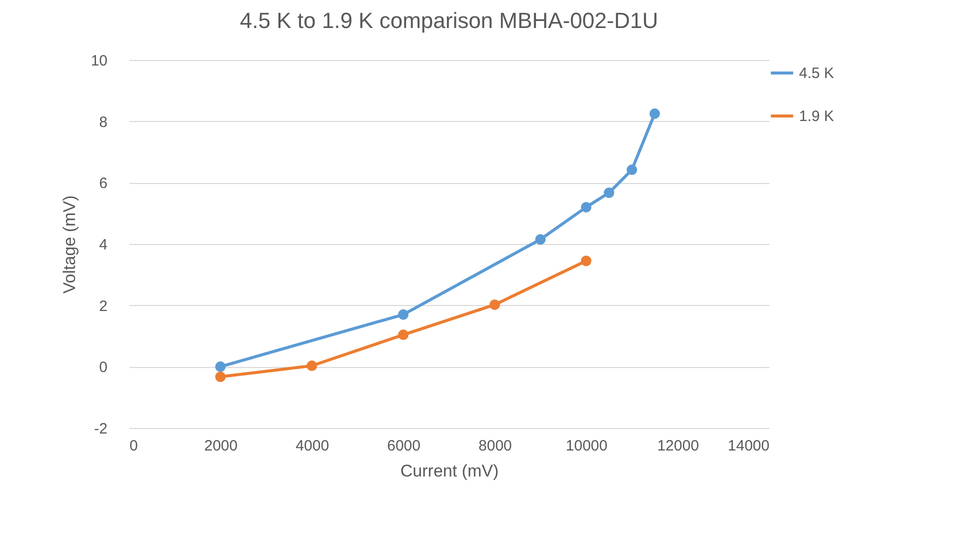 The width and height of the screenshot is (961, 560). What do you see at coordinates (221, 446) in the screenshot?
I see `x-tick-label: 2000` at bounding box center [221, 446].